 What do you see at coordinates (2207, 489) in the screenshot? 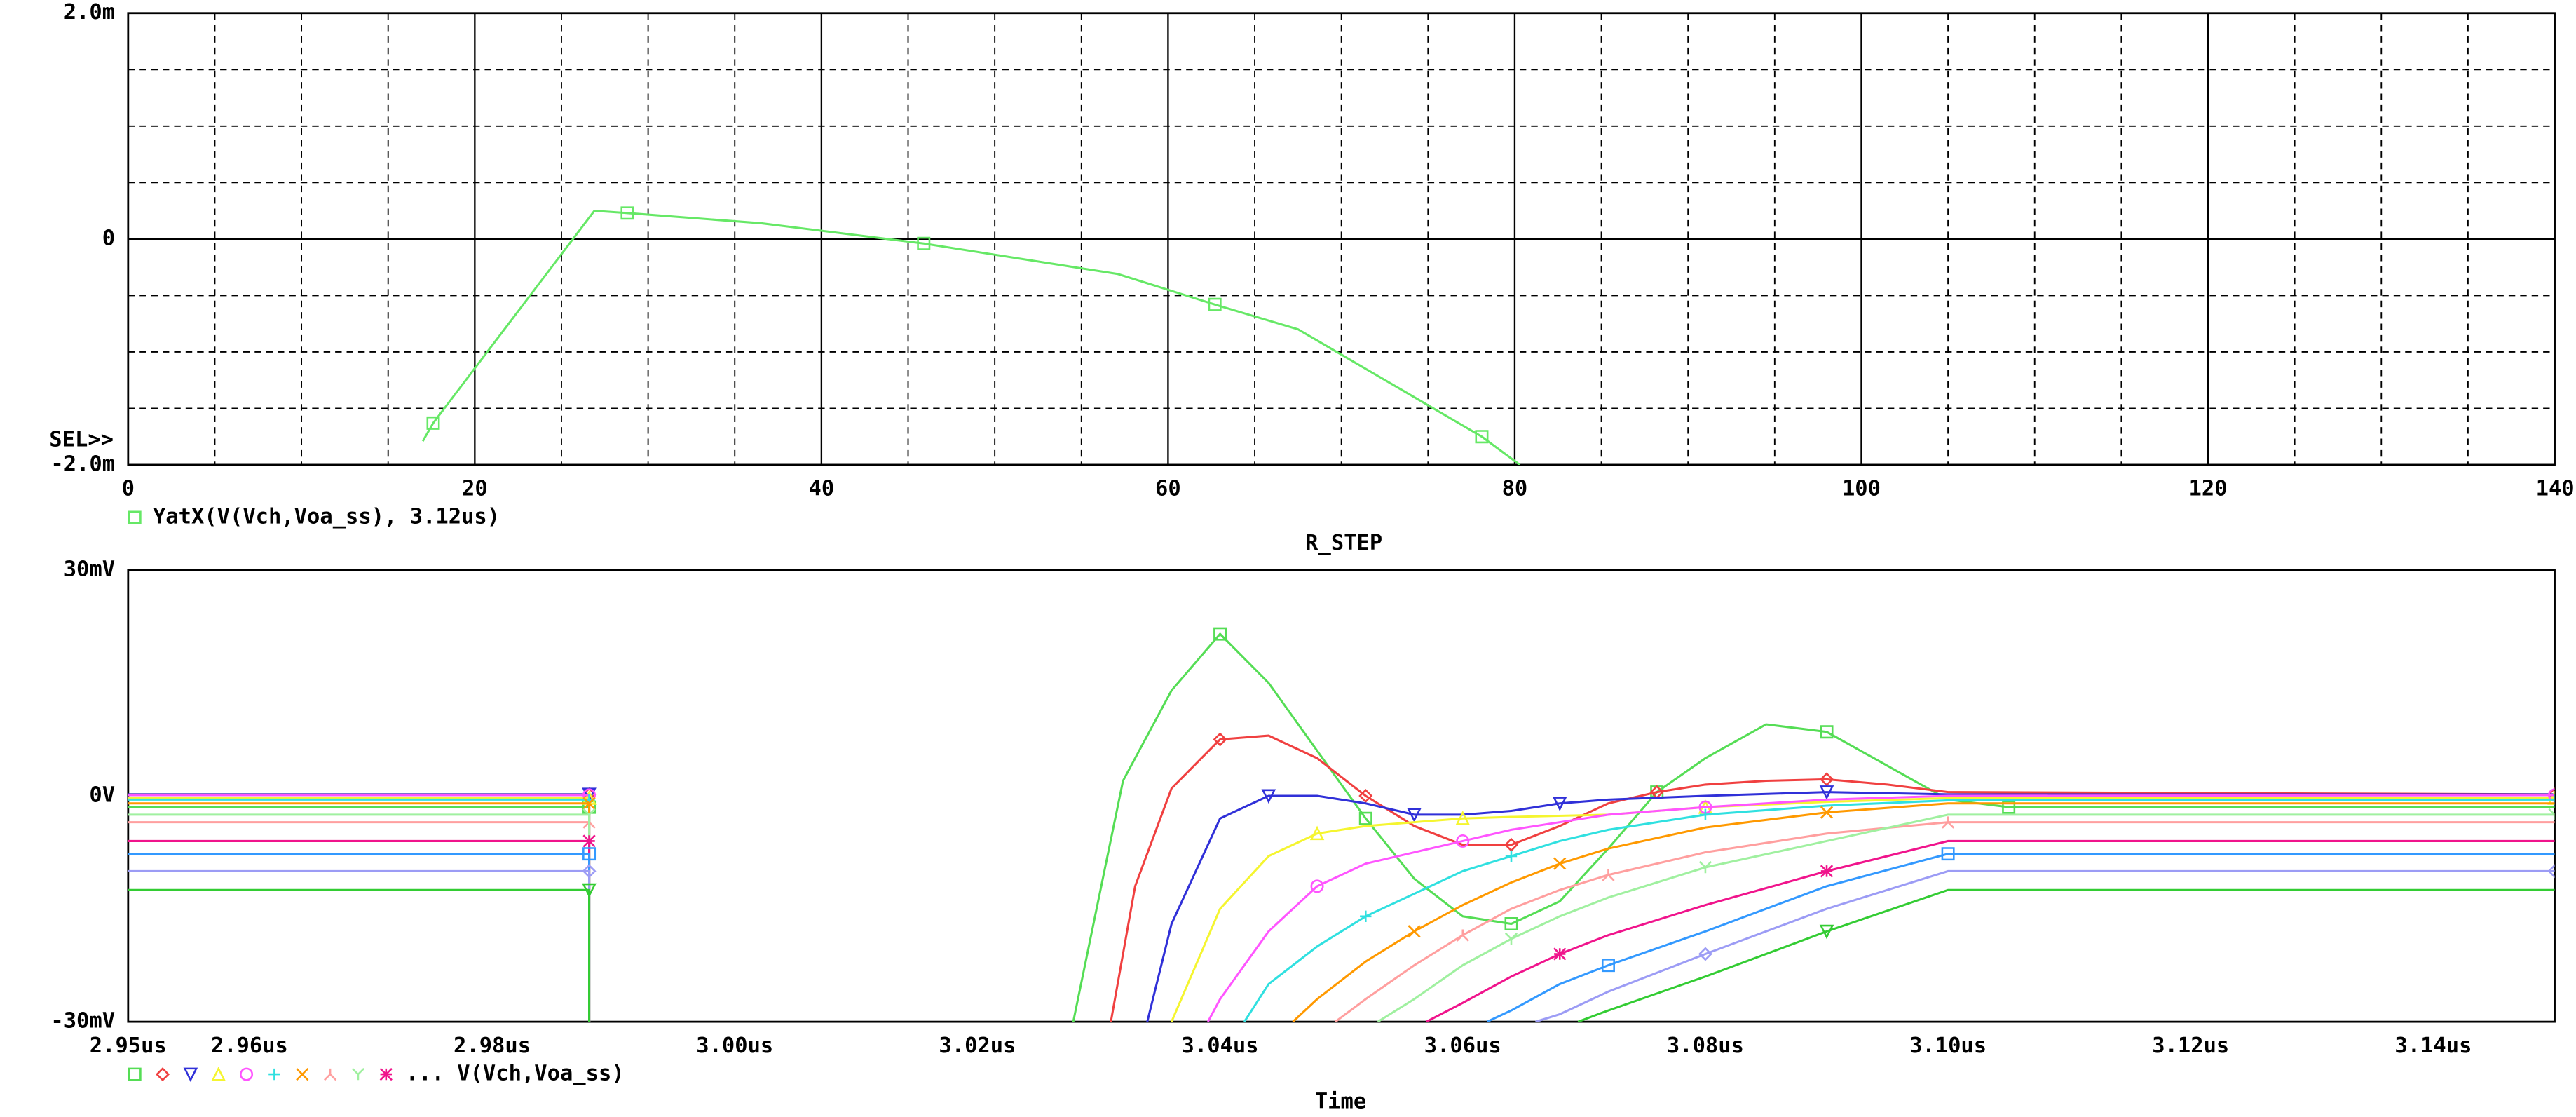
I see `x-tick-label: 120` at bounding box center [2207, 489].